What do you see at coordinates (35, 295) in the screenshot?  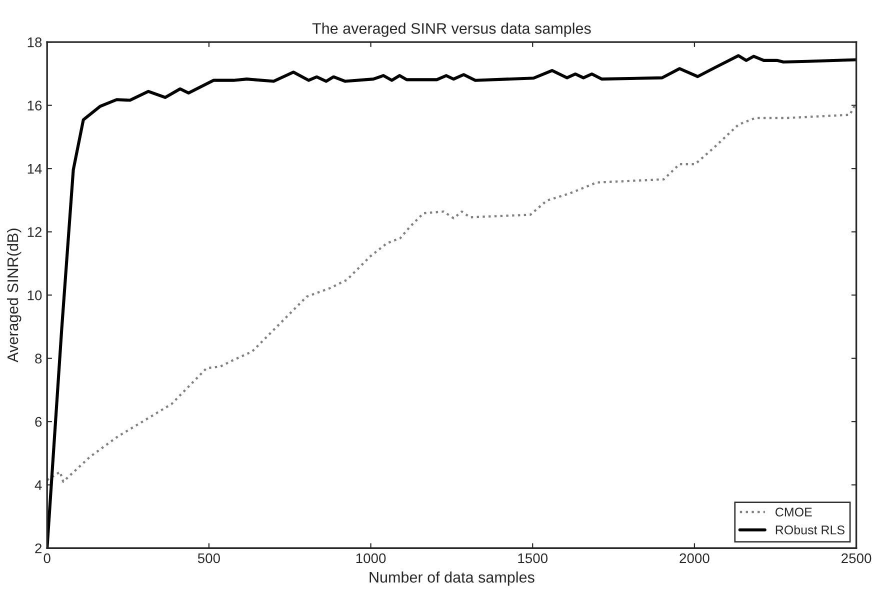 I see `y-tick-label: 10` at bounding box center [35, 295].